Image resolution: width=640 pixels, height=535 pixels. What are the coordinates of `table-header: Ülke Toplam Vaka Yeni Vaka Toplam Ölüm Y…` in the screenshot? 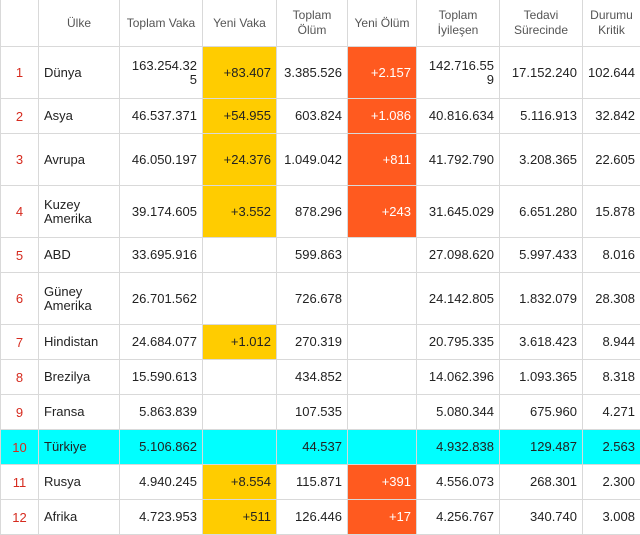 It's located at (320, 23).